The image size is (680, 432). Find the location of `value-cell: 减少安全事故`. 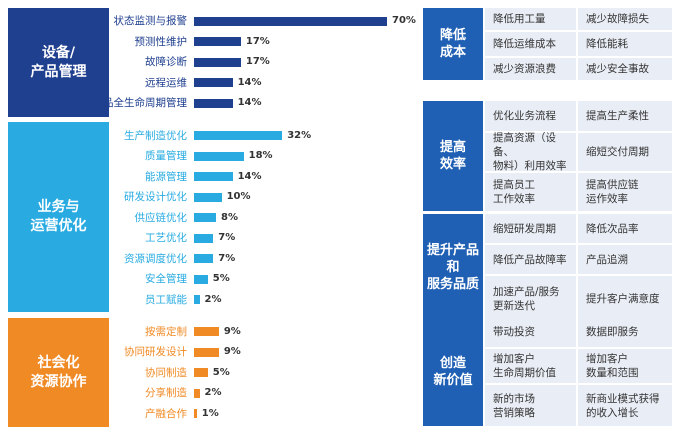

value-cell: 减少安全事故 is located at coordinates (625, 69).